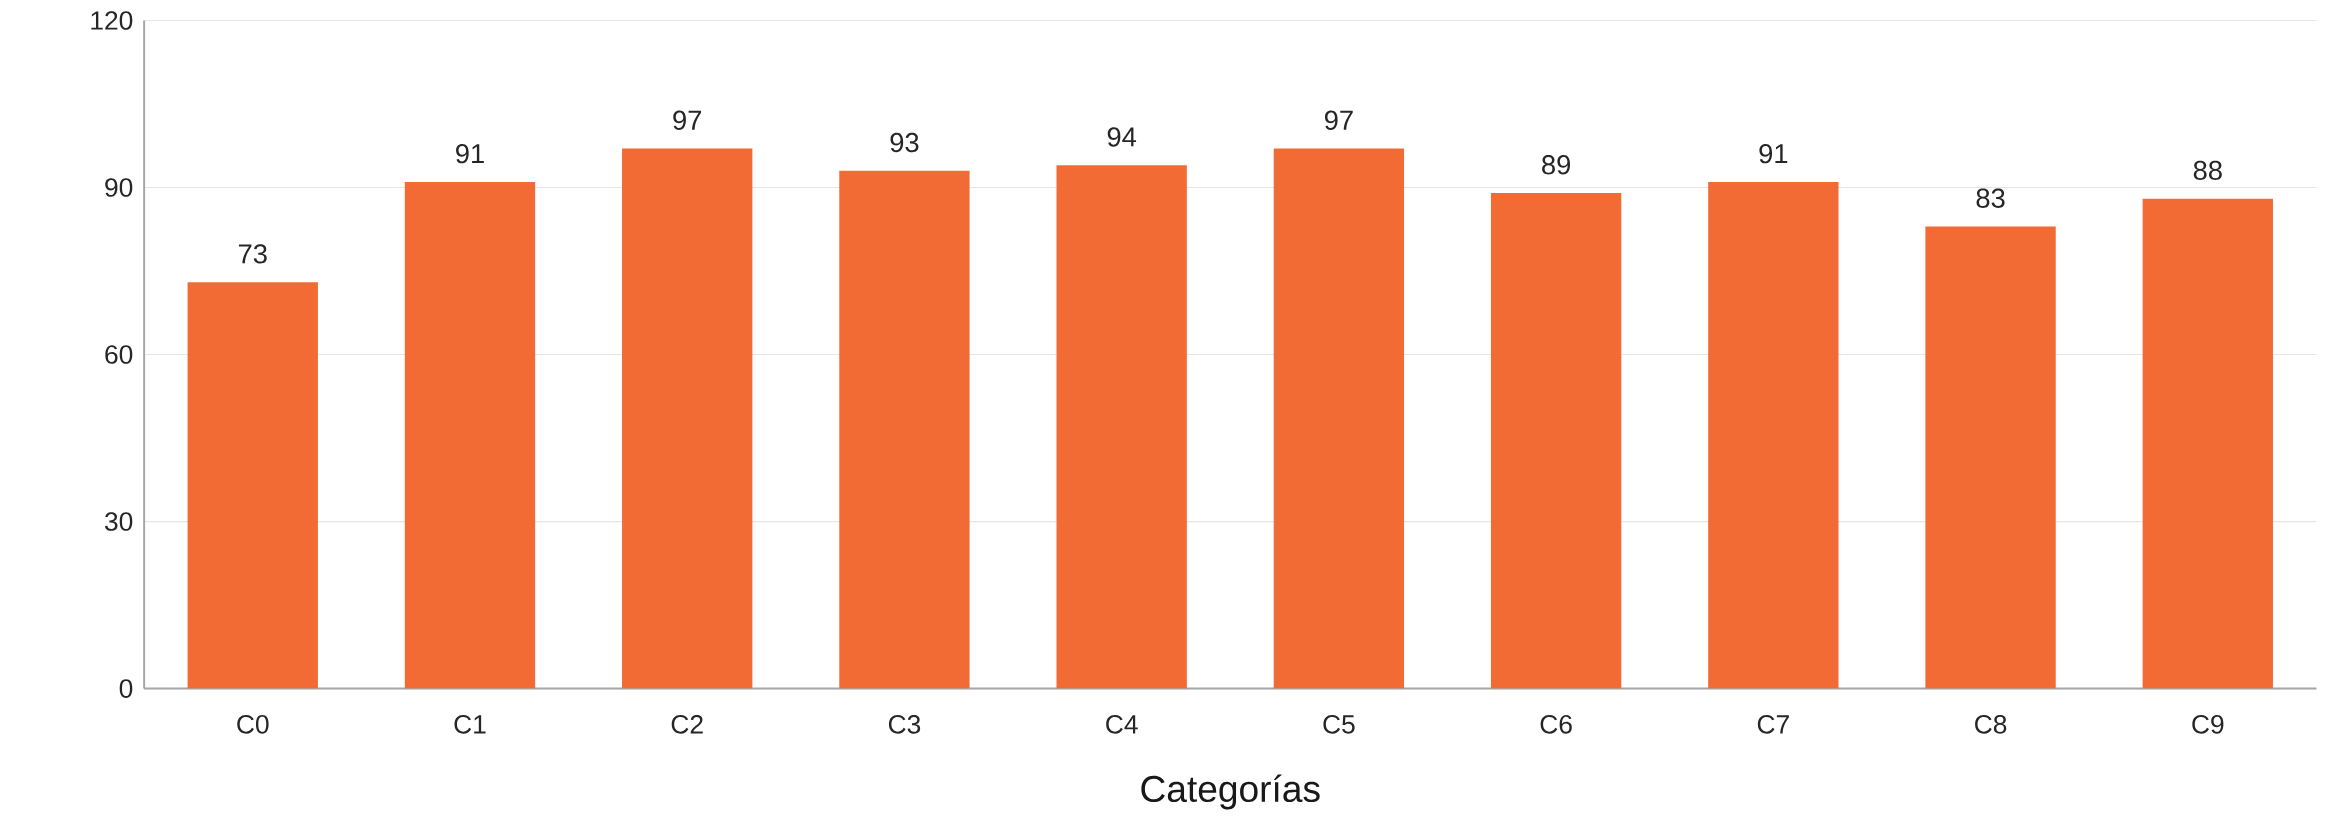 The image size is (2328, 833). I want to click on x-tick-label: C9, so click(2208, 724).